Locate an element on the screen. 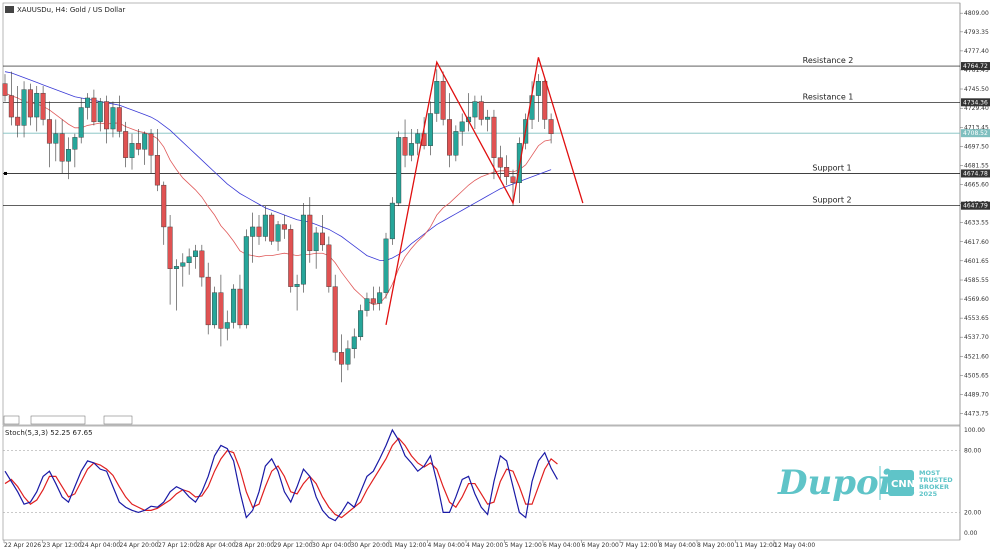  time-tick-label: 28 Apr 04:00 is located at coordinates (216, 545).